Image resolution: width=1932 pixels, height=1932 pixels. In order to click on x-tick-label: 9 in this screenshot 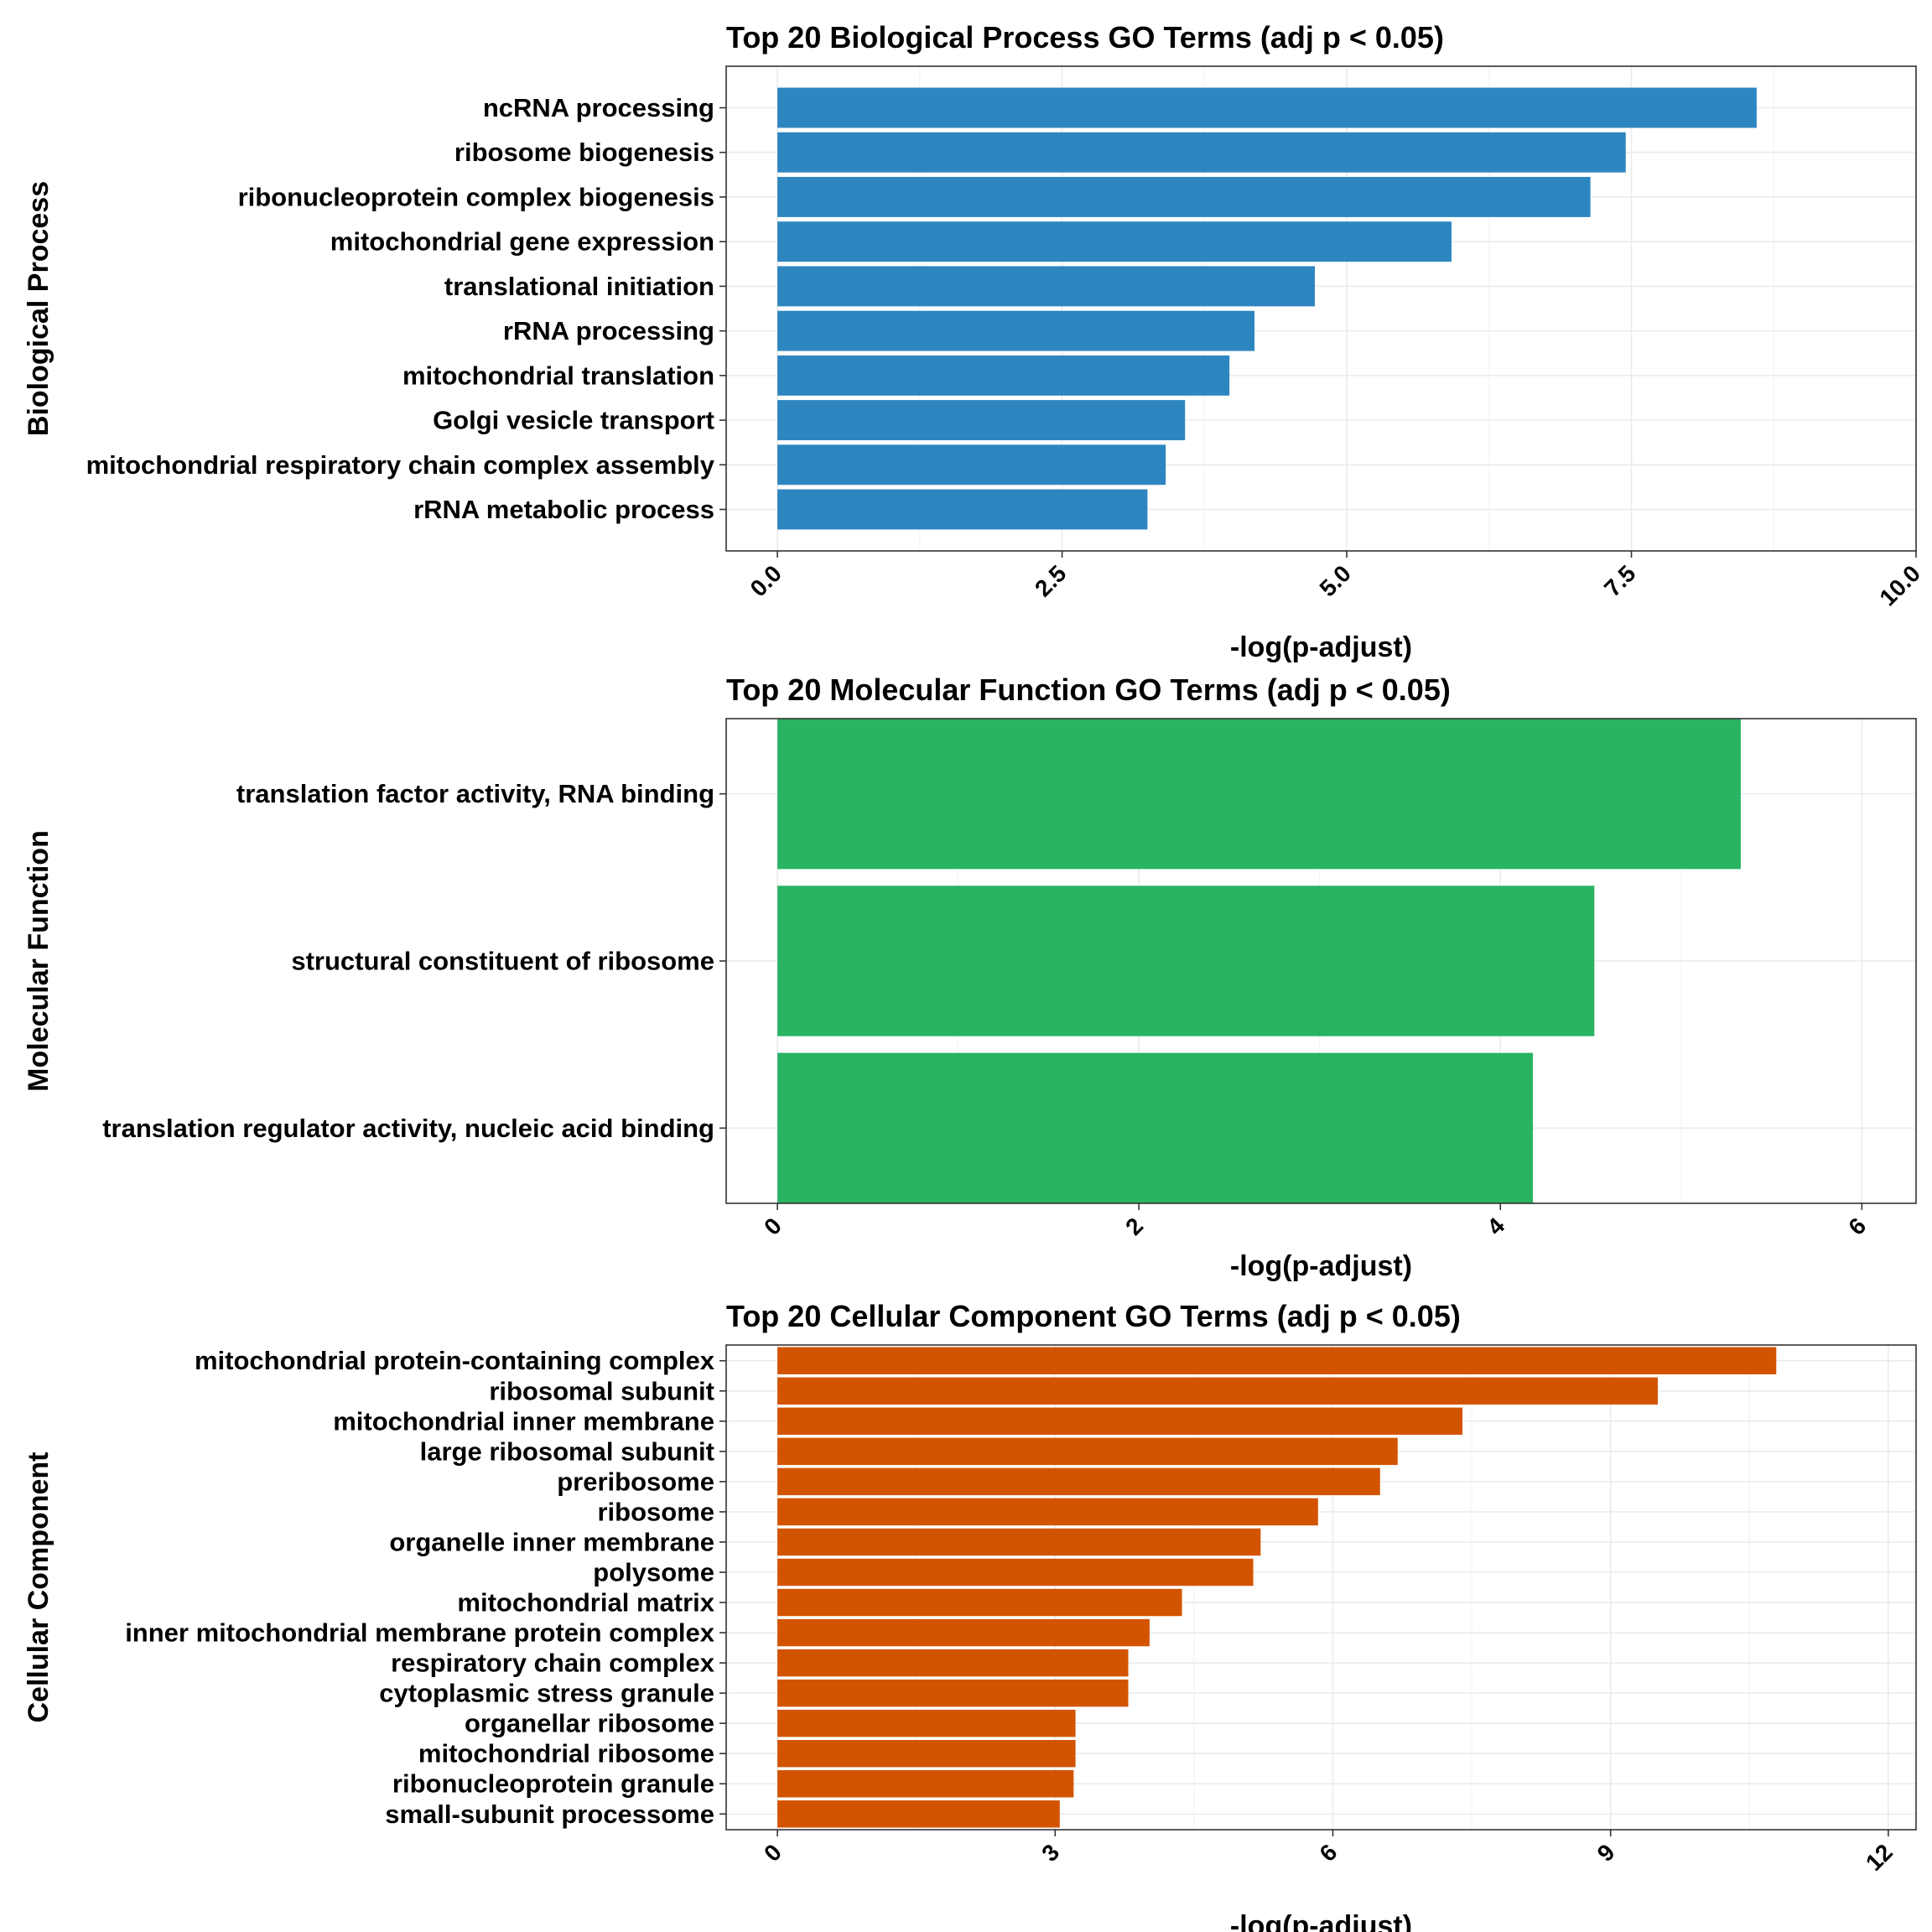, I will do `click(1606, 1853)`.